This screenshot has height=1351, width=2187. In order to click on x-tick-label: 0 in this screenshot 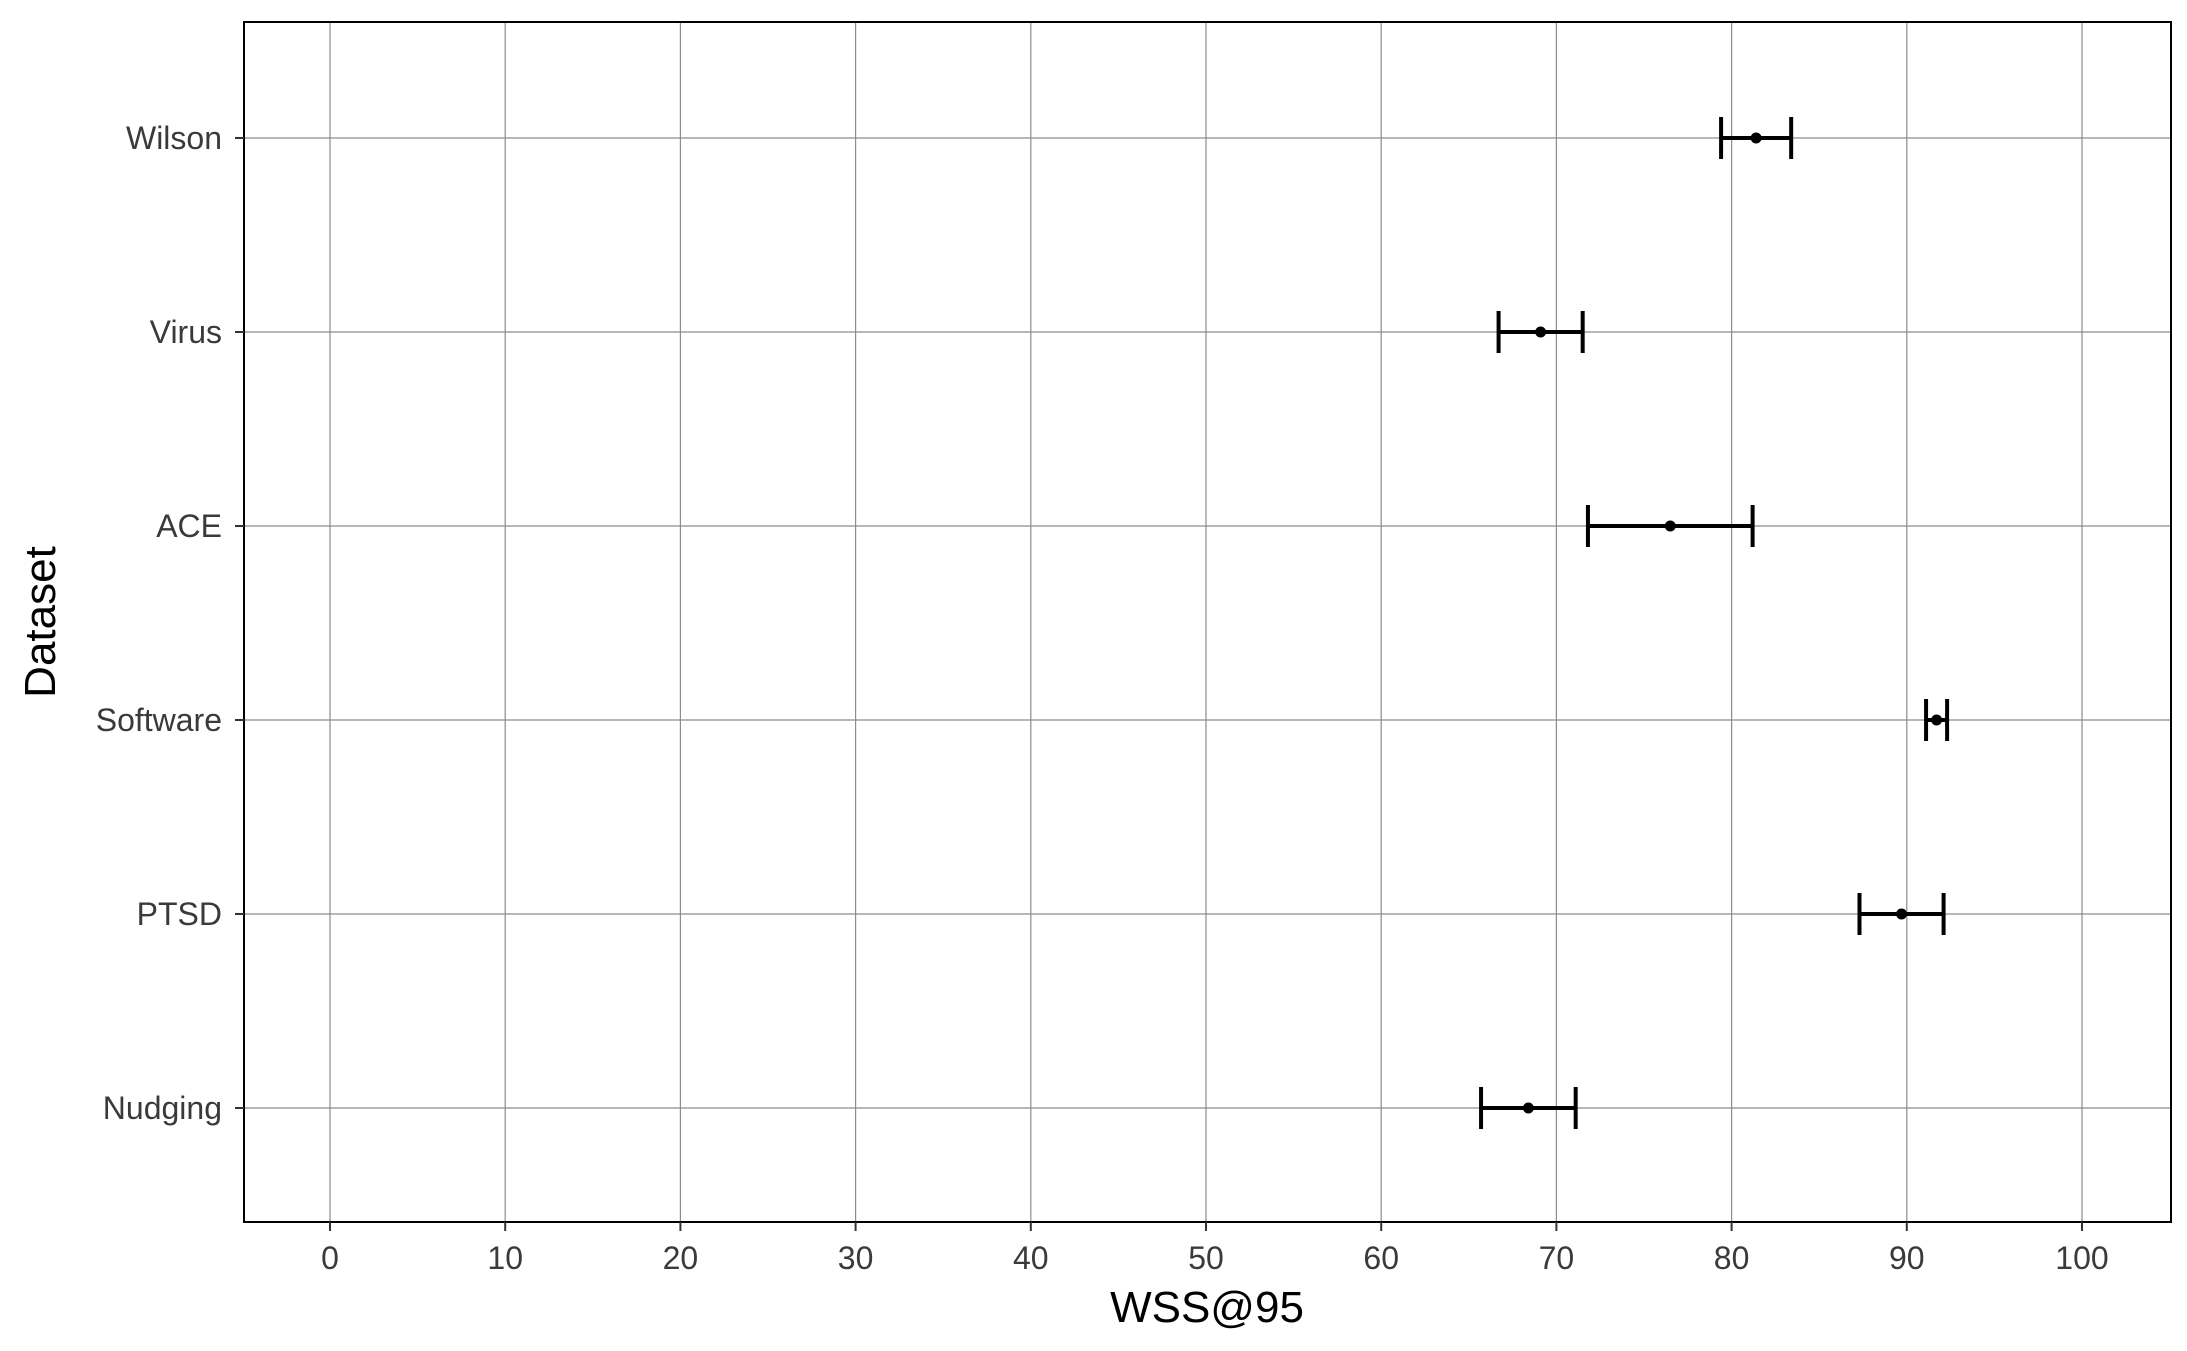, I will do `click(330, 1258)`.